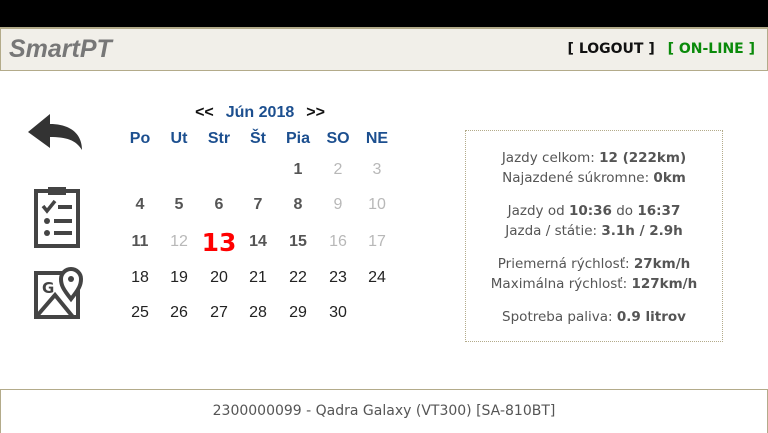 The image size is (768, 433). I want to click on next-month-button: >>, so click(315, 112).